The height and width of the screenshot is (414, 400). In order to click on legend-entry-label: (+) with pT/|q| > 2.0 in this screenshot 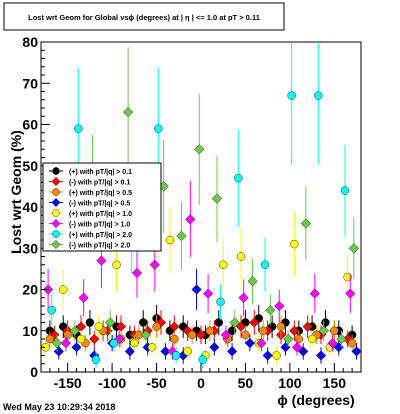, I will do `click(100, 235)`.